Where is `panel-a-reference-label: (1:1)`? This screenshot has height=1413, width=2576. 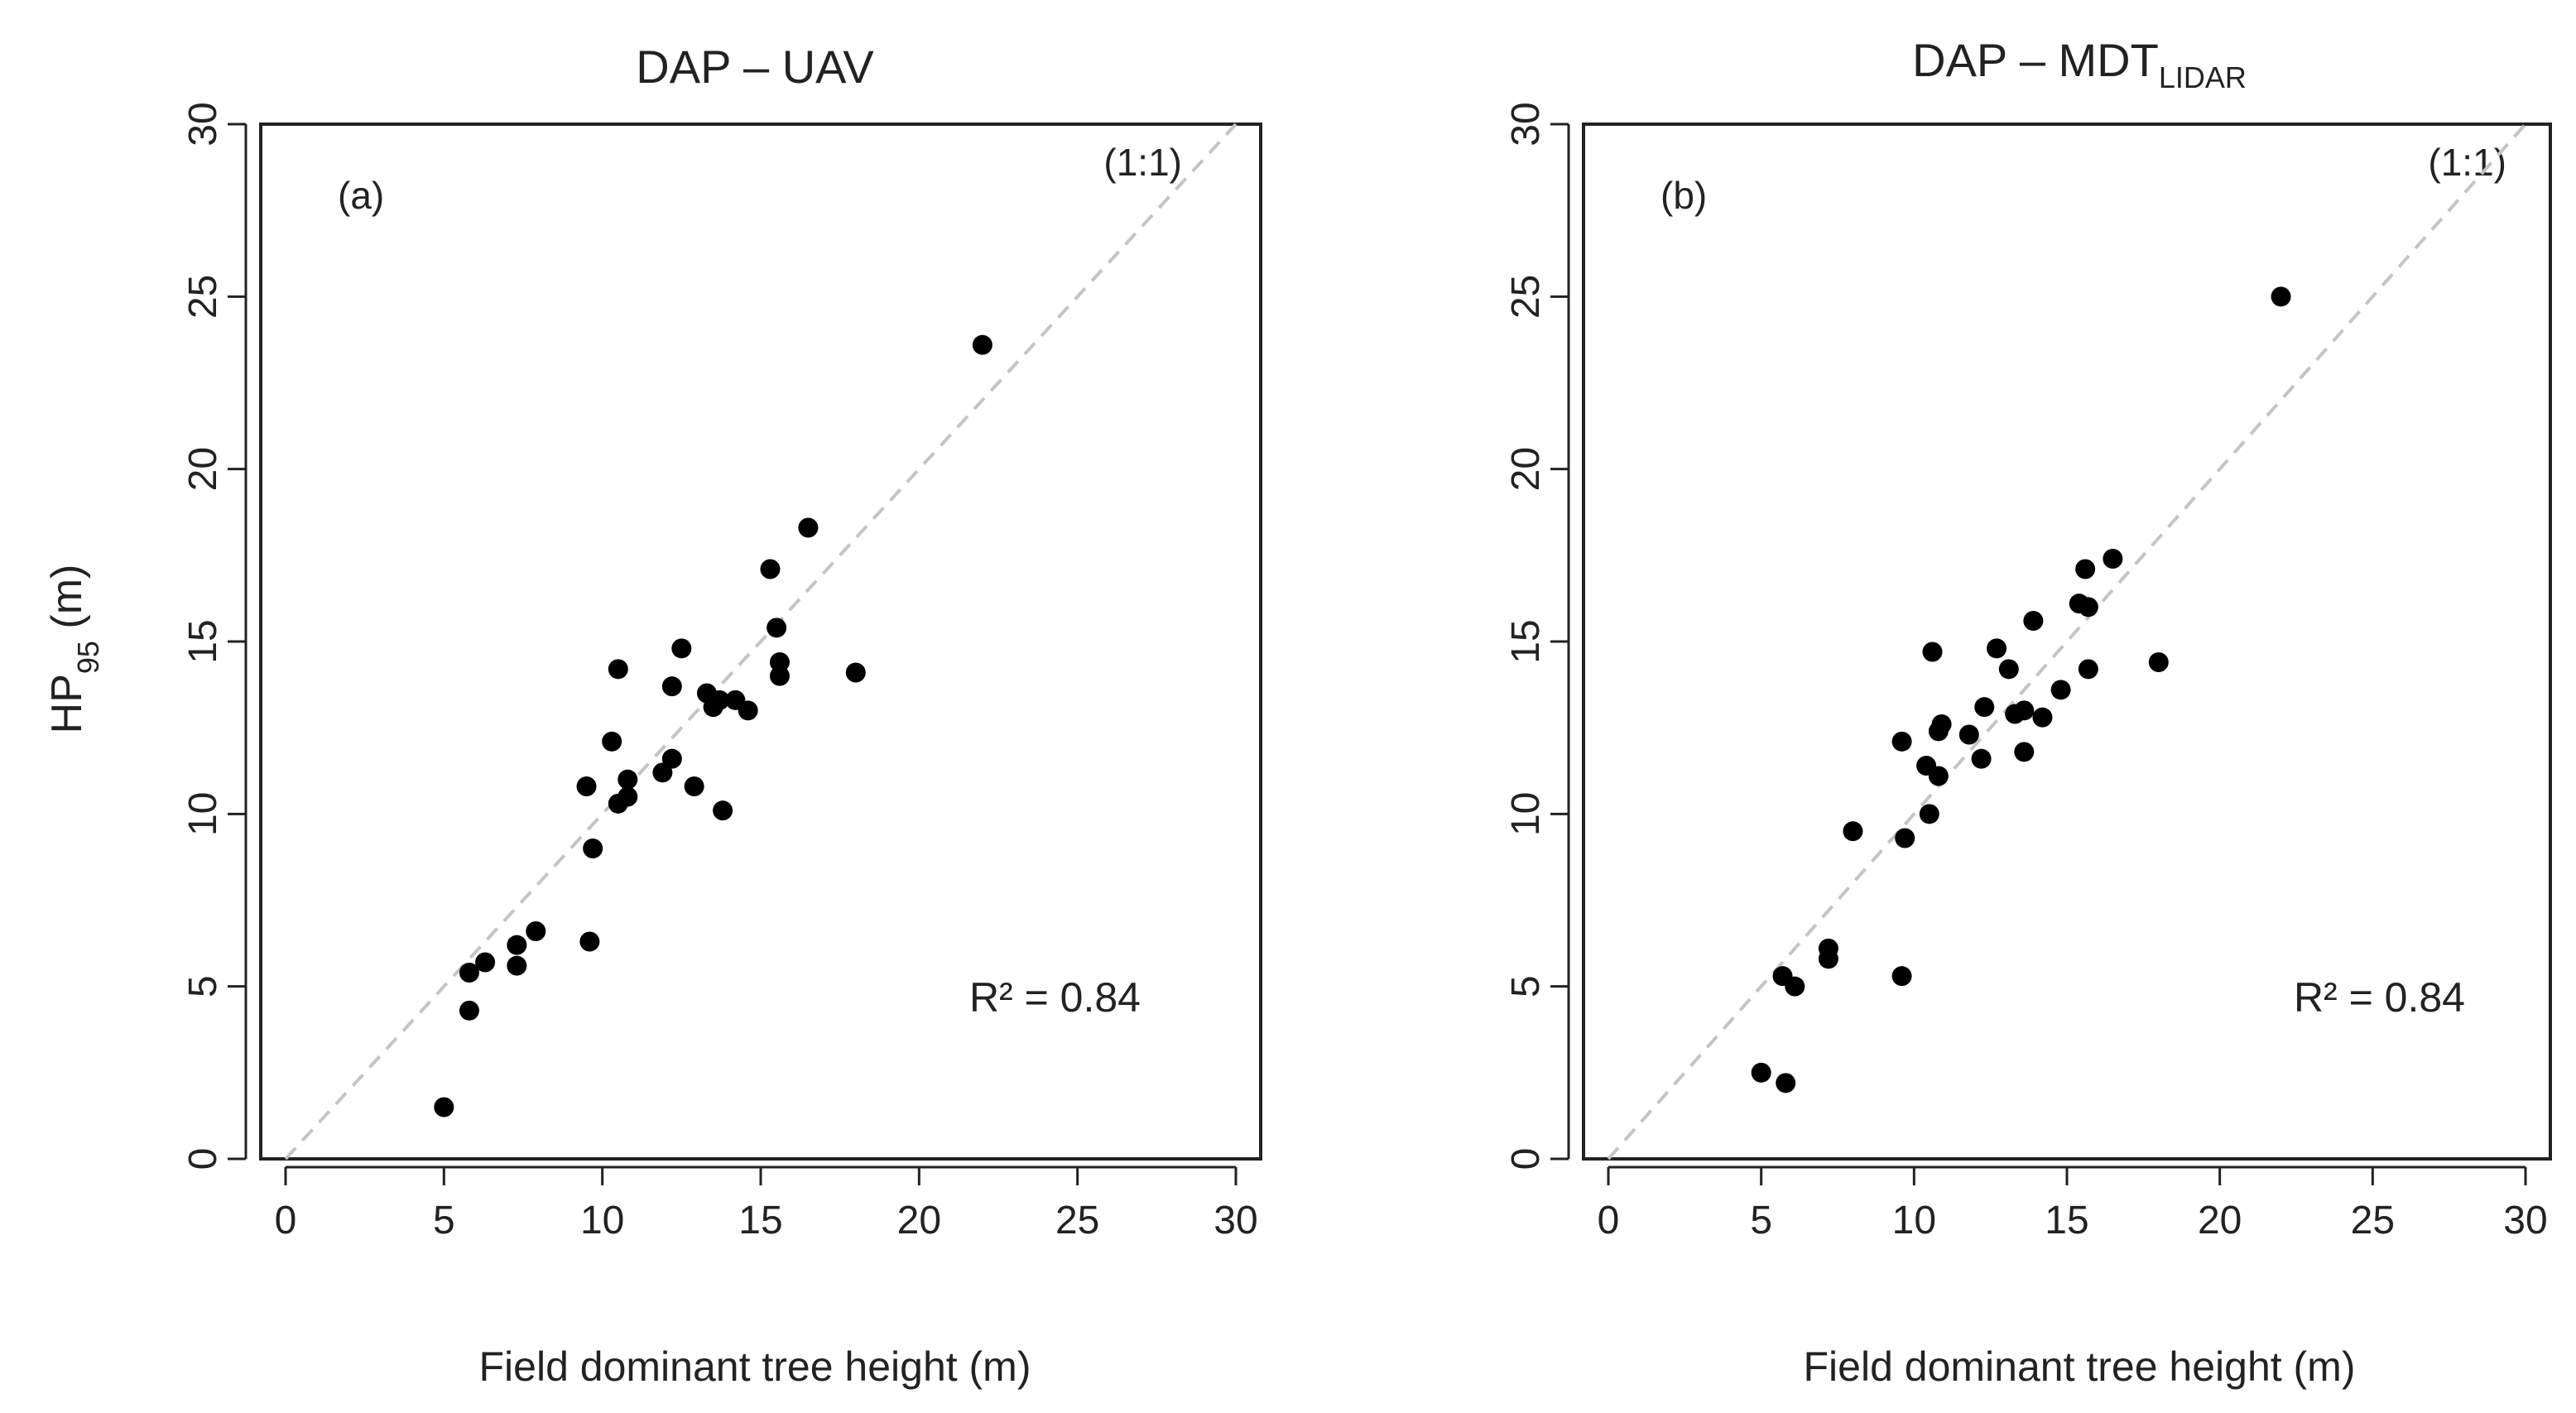
panel-a-reference-label: (1:1) is located at coordinates (1142, 162).